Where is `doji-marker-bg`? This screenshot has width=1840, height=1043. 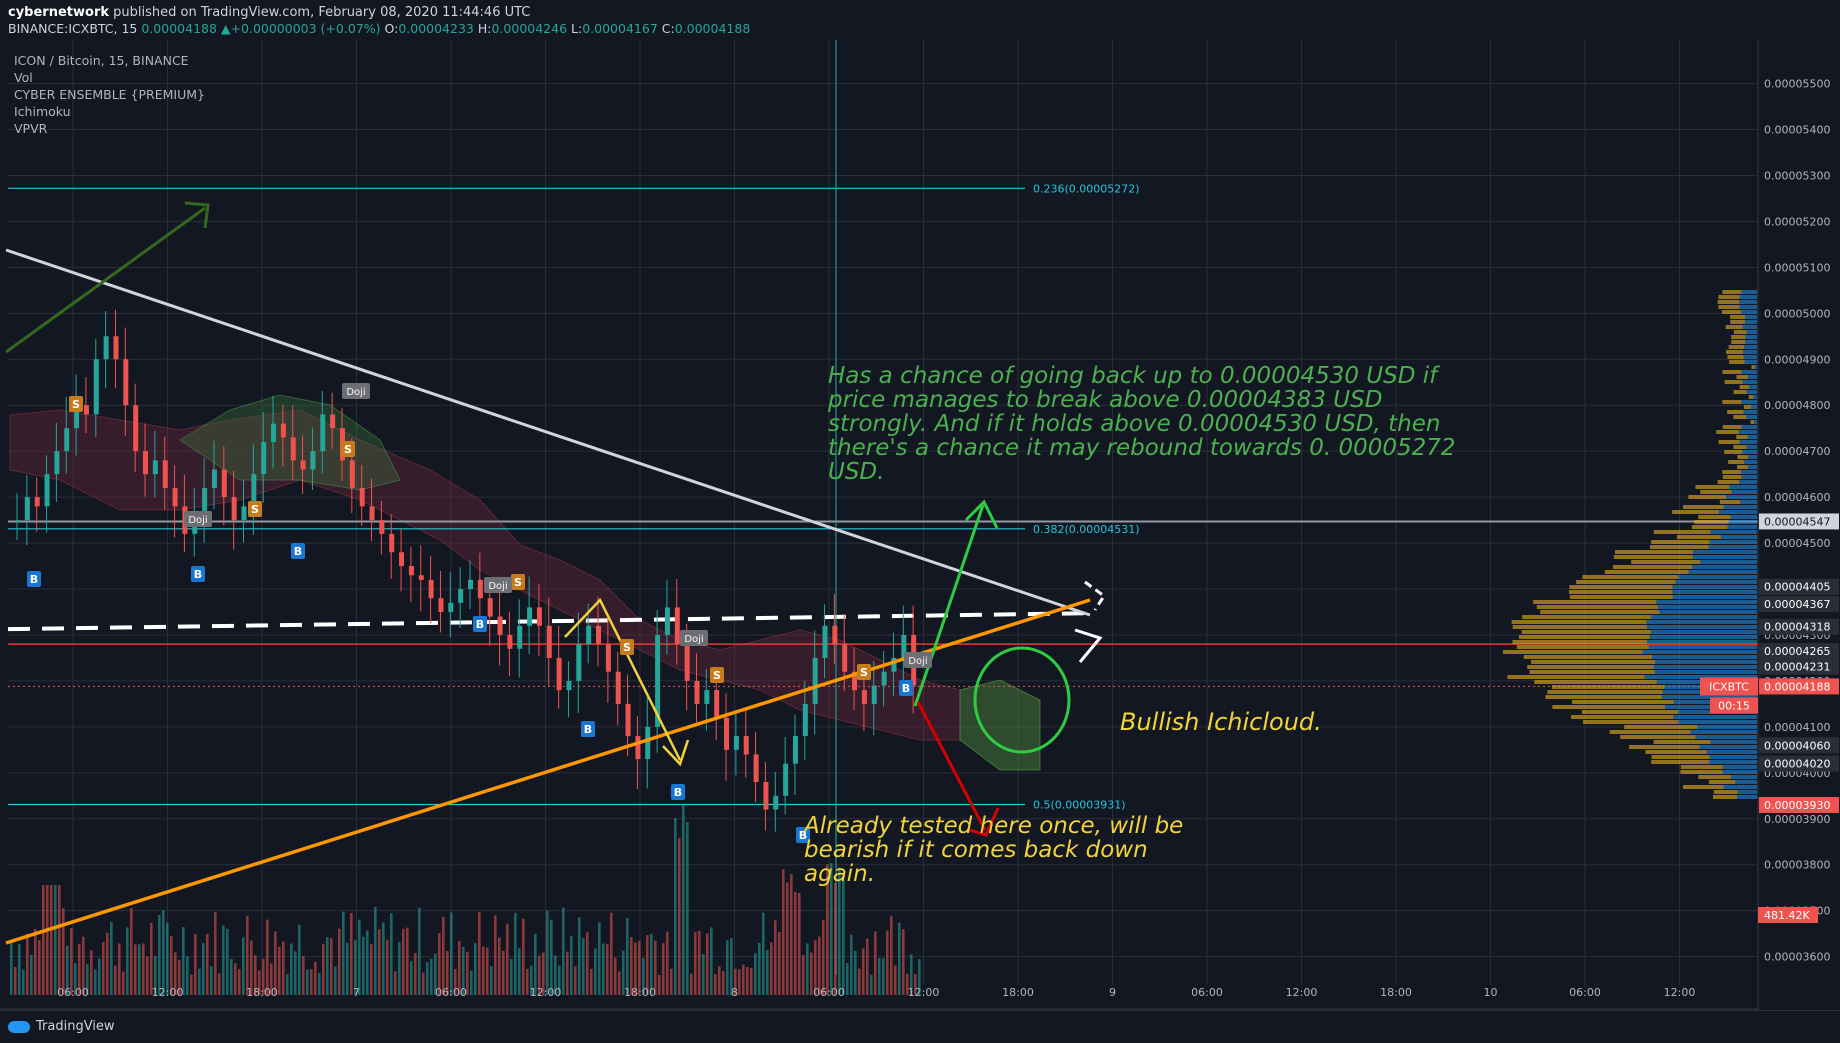 doji-marker-bg is located at coordinates (498, 585).